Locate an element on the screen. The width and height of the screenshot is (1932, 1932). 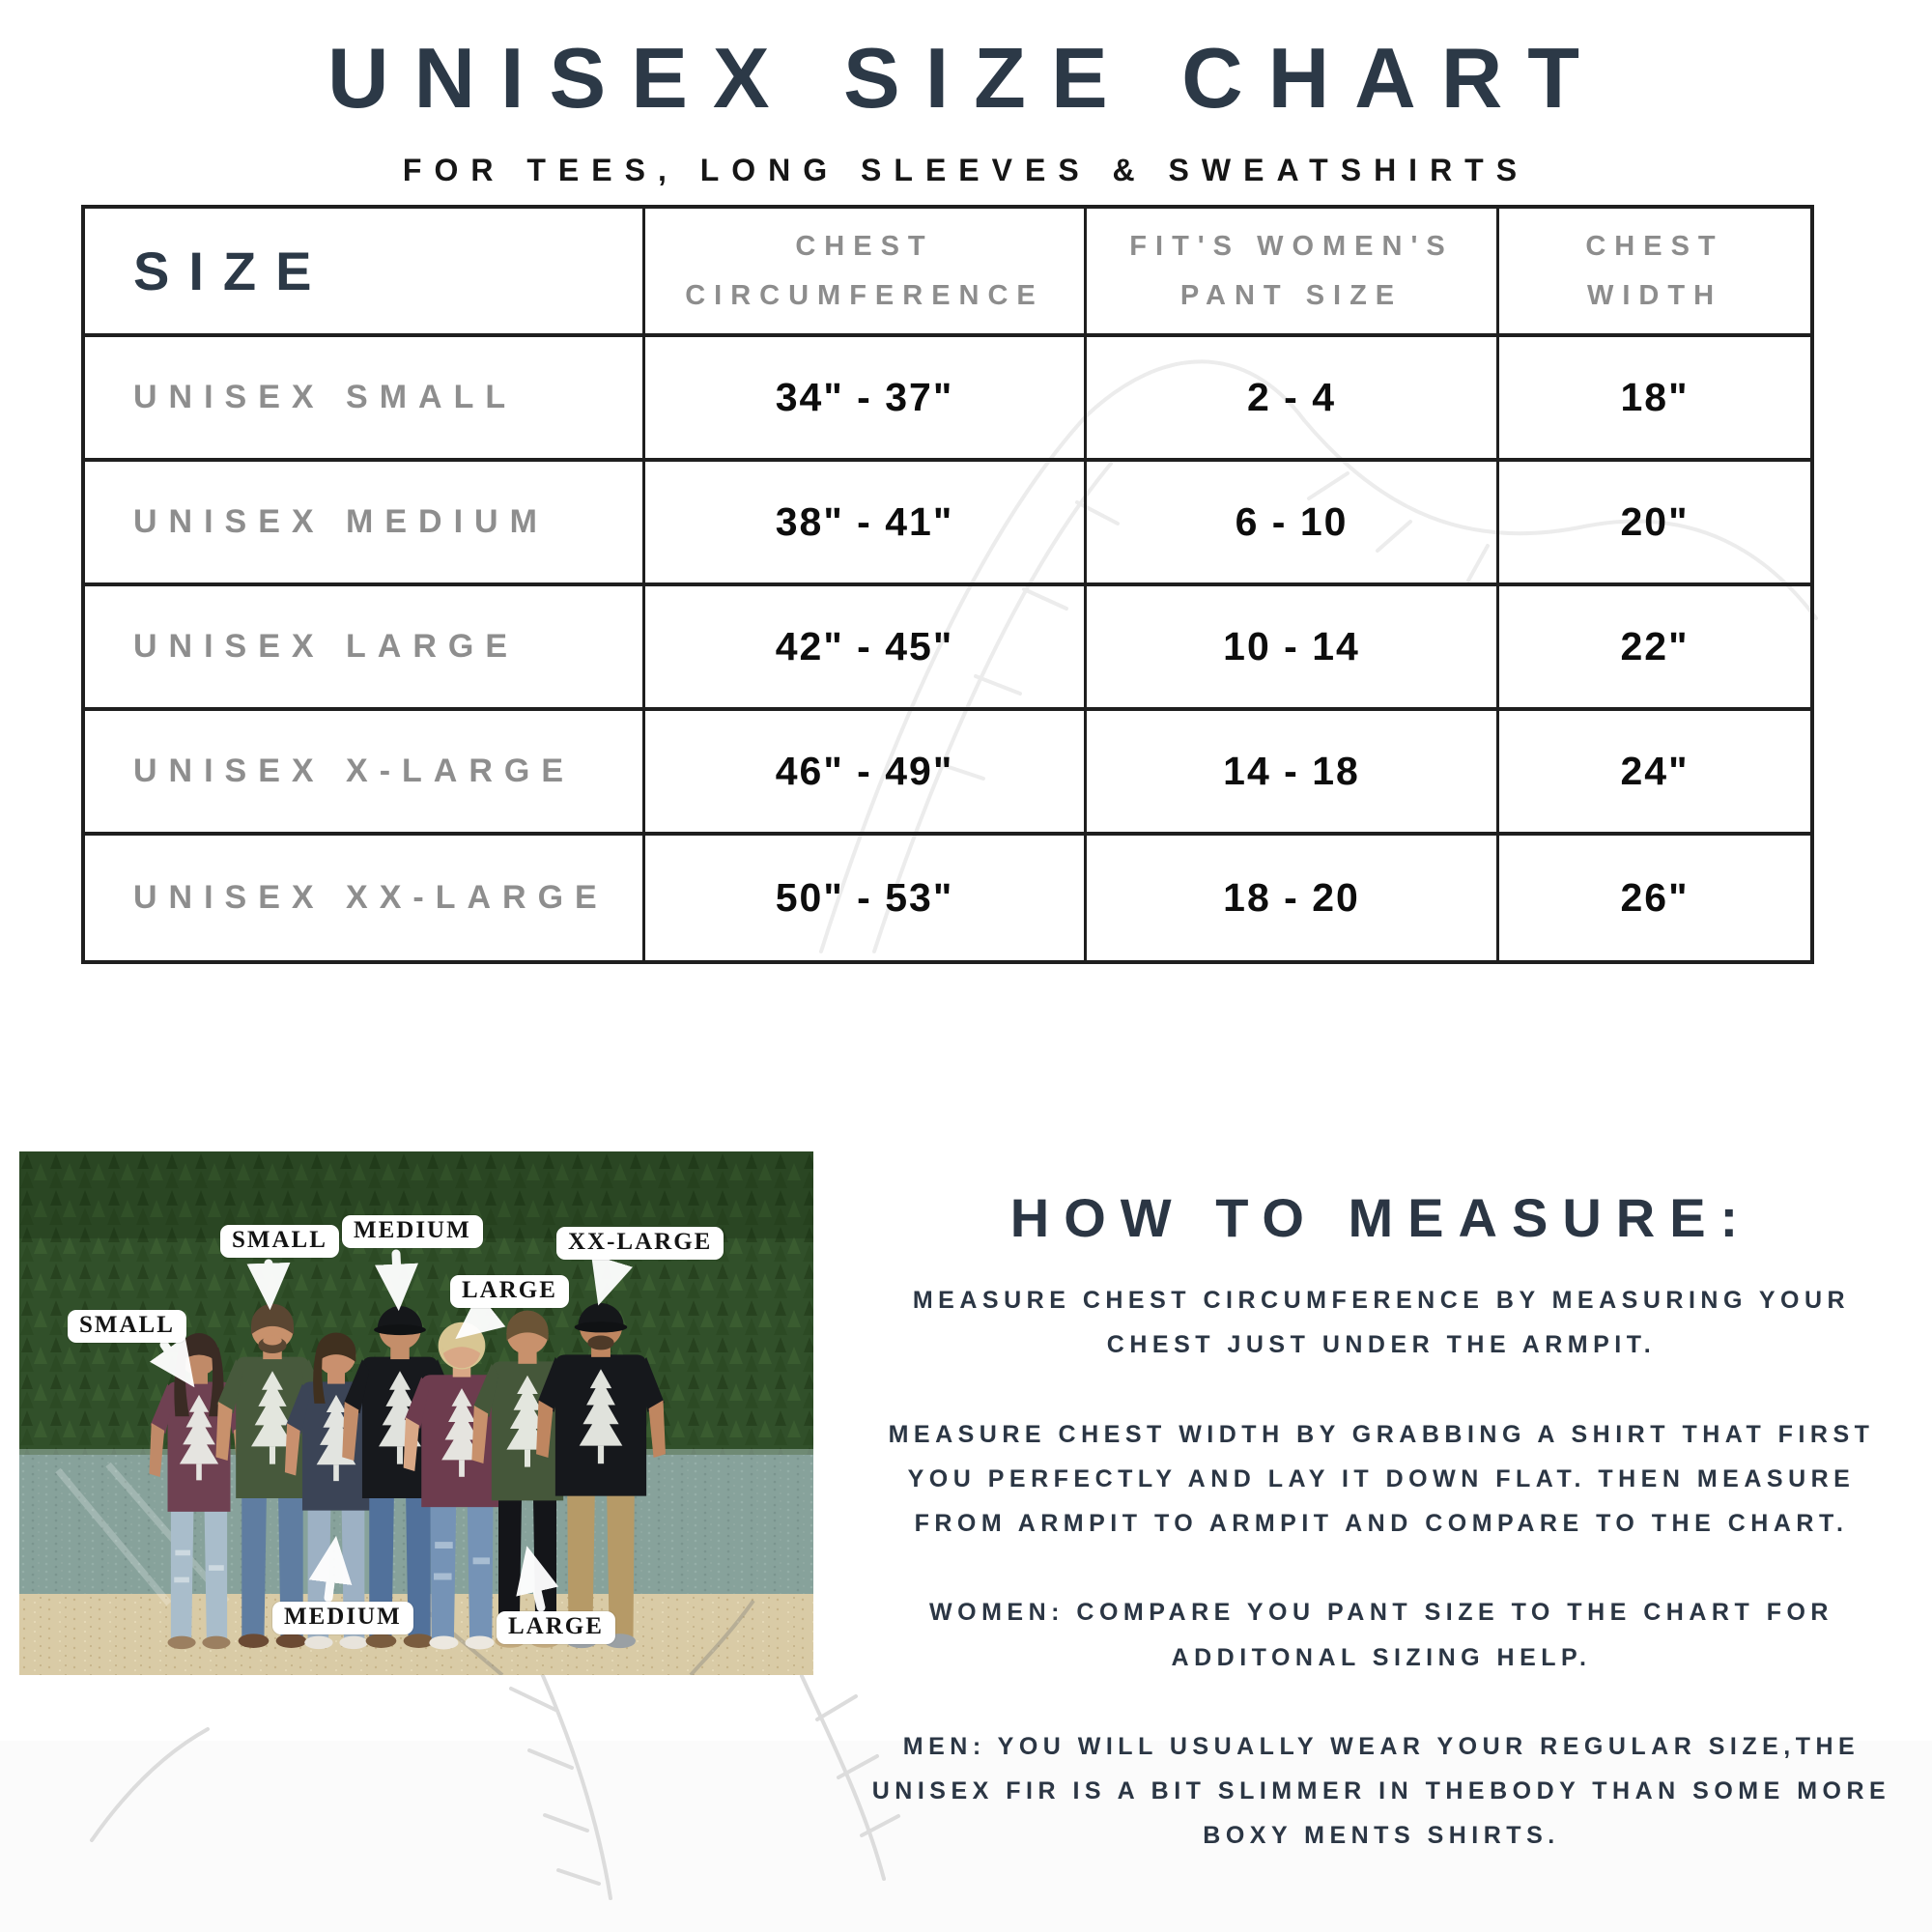
size-cell: UNISEX XX-LARGE is located at coordinates (365, 898).